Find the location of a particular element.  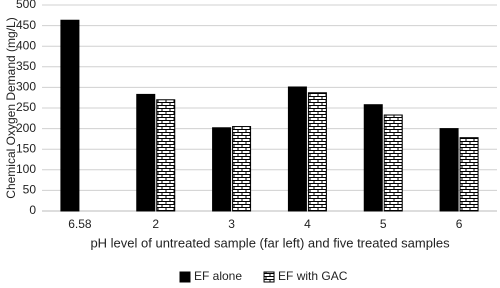

y-tick-label: 250 is located at coordinates (26, 107).